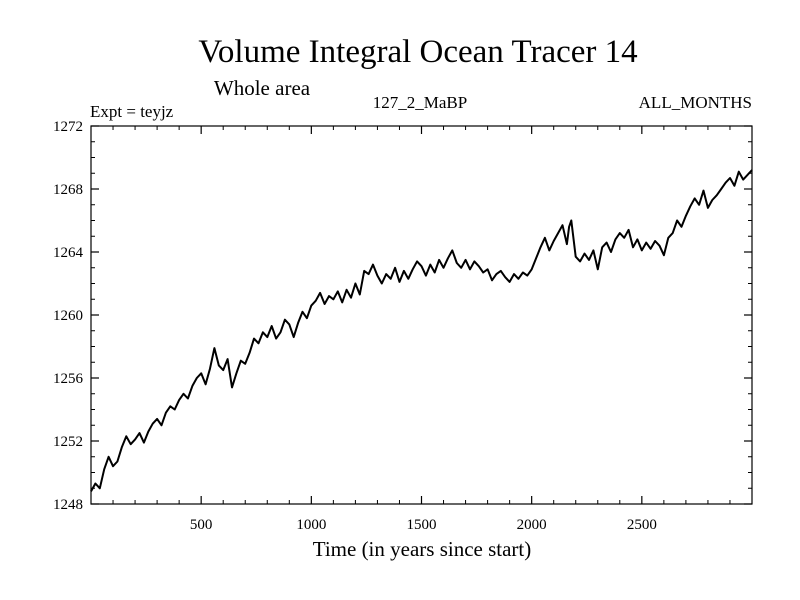 This screenshot has height=600, width=800. What do you see at coordinates (422, 549) in the screenshot?
I see `x-axis-label: Time (in years since start)` at bounding box center [422, 549].